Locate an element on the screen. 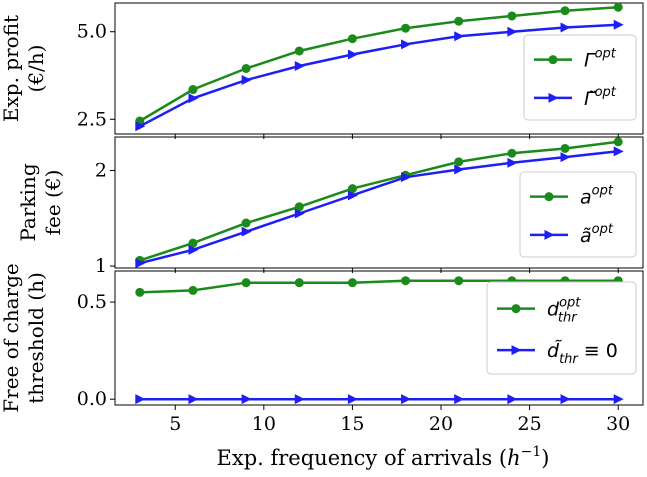 The image size is (647, 477). legend-label-opt: Γopt is located at coordinates (600, 59).